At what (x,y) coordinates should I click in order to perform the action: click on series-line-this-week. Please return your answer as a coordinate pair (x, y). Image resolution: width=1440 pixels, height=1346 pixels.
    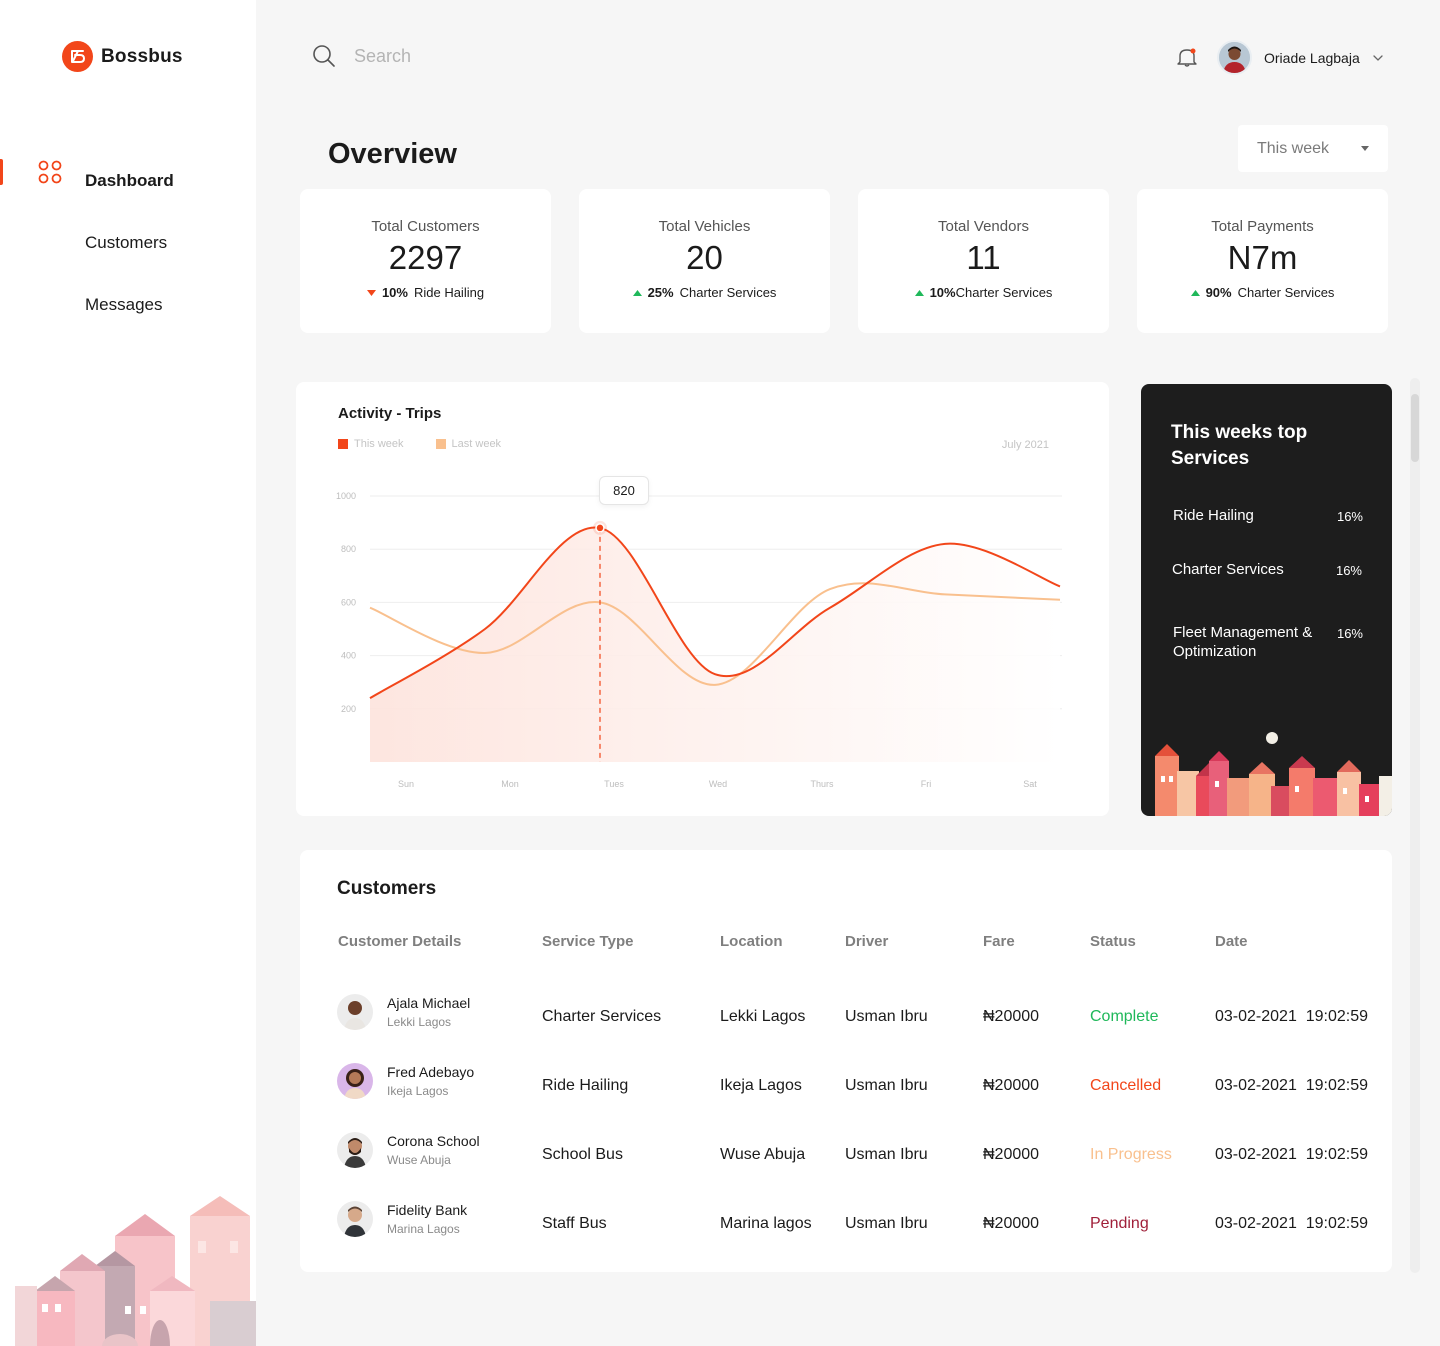
    Looking at the image, I should click on (715, 613).